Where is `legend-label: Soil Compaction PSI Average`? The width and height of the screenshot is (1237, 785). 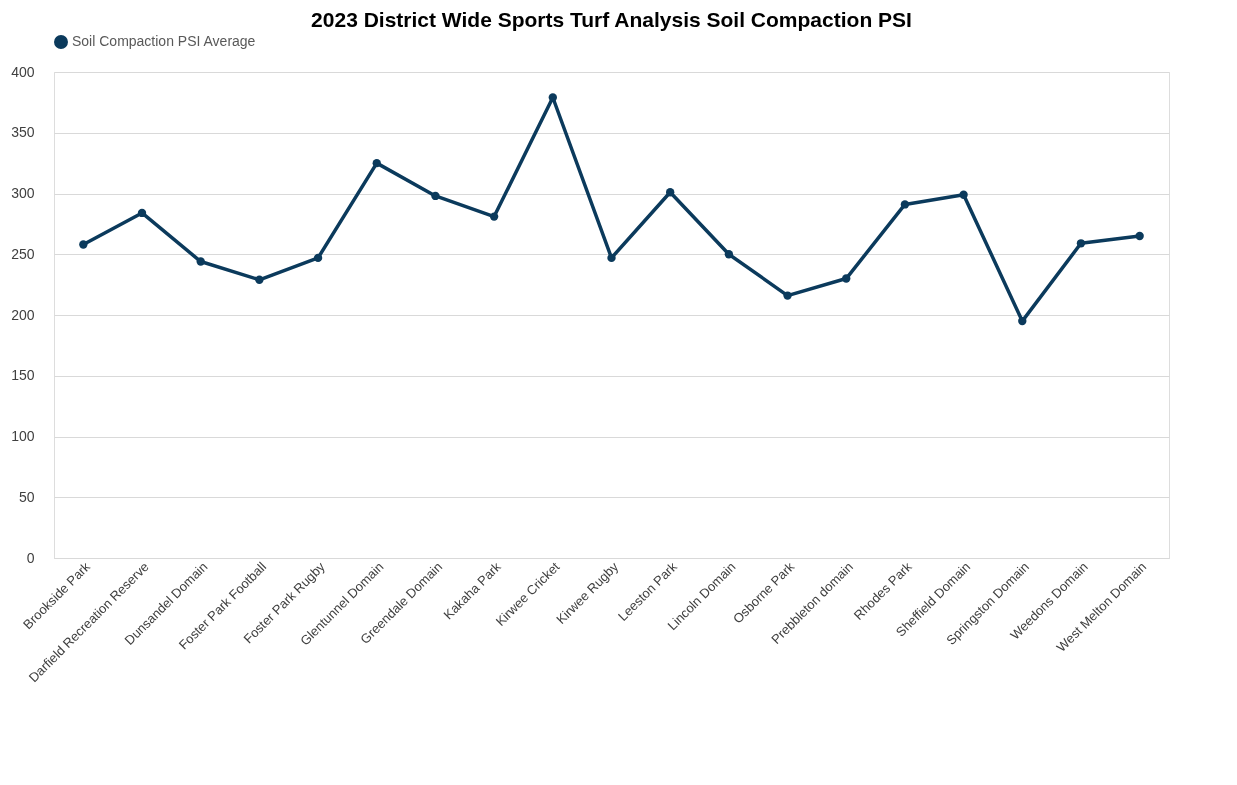
legend-label: Soil Compaction PSI Average is located at coordinates (164, 41).